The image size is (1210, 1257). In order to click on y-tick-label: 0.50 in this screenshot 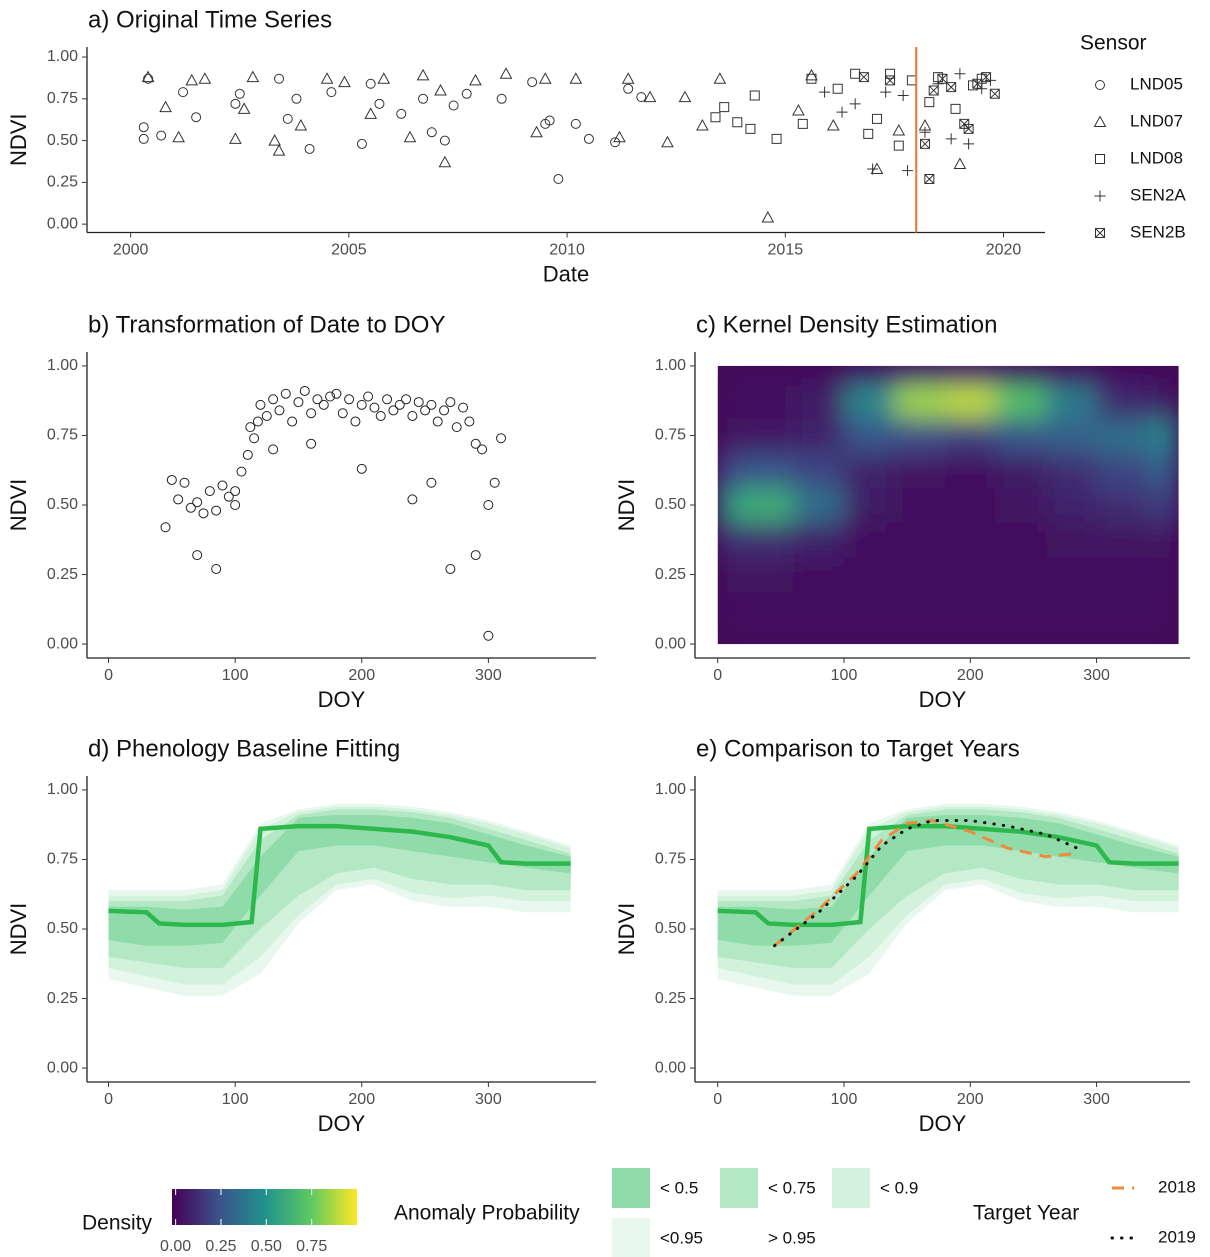, I will do `click(670, 504)`.